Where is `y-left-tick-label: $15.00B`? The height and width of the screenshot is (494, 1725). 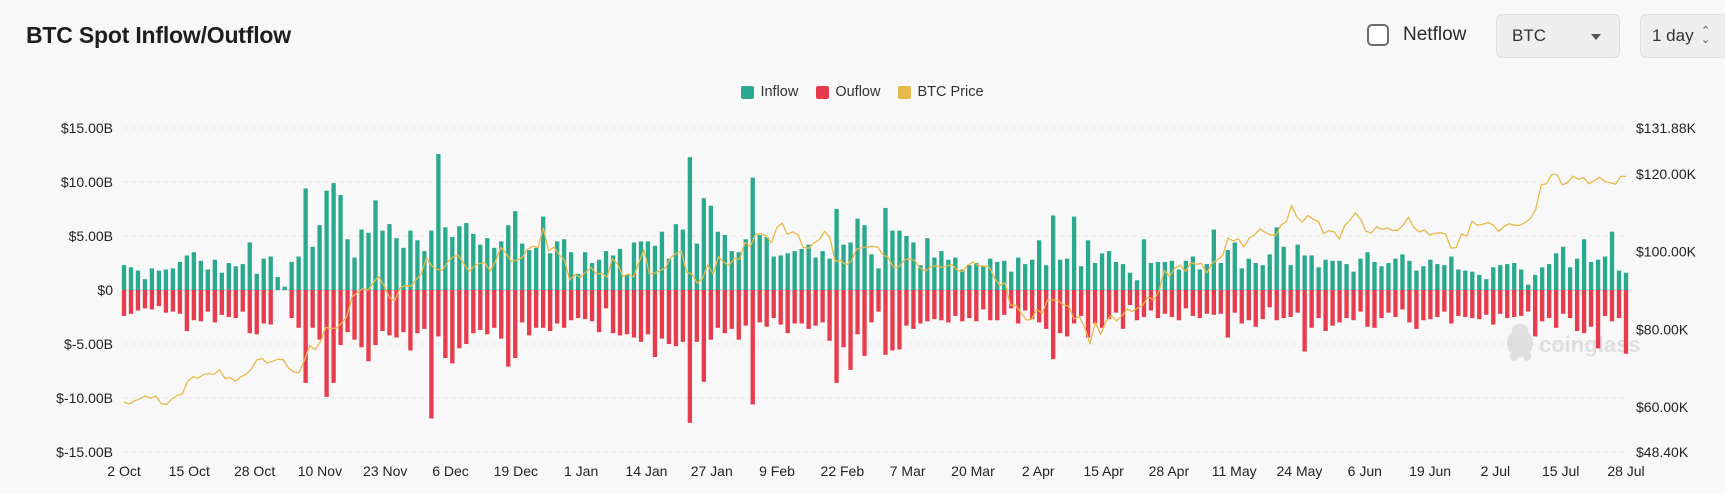 y-left-tick-label: $15.00B is located at coordinates (87, 128).